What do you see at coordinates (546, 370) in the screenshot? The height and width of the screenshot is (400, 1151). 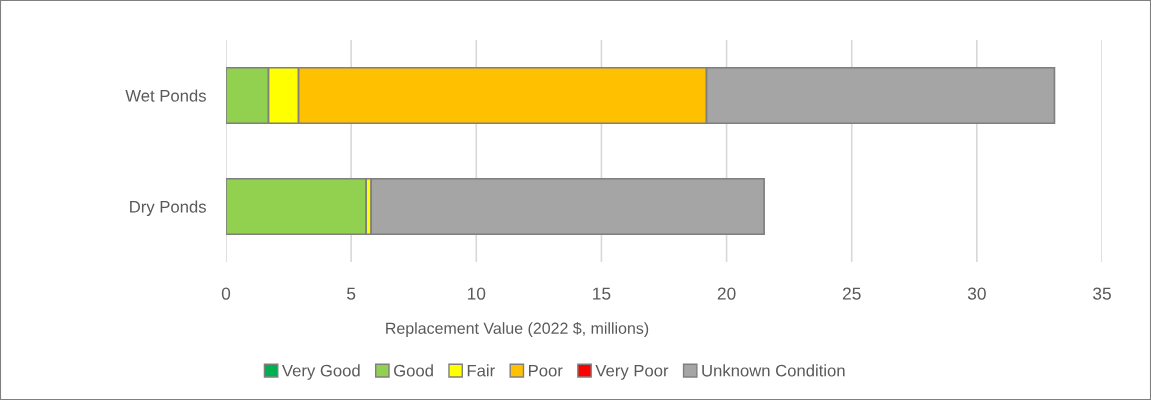 I see `legend-label: Poor` at bounding box center [546, 370].